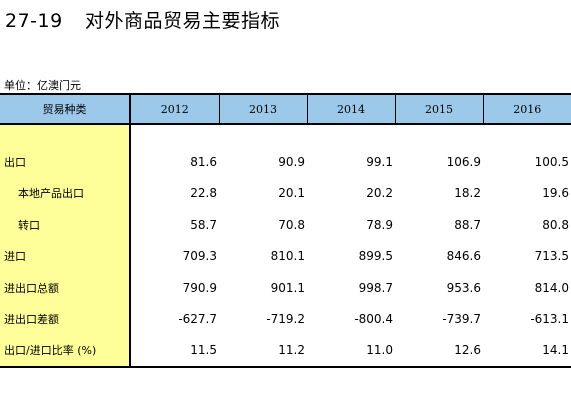 The width and height of the screenshot is (571, 407). What do you see at coordinates (379, 193) in the screenshot?
I see `table-cell: 20.2` at bounding box center [379, 193].